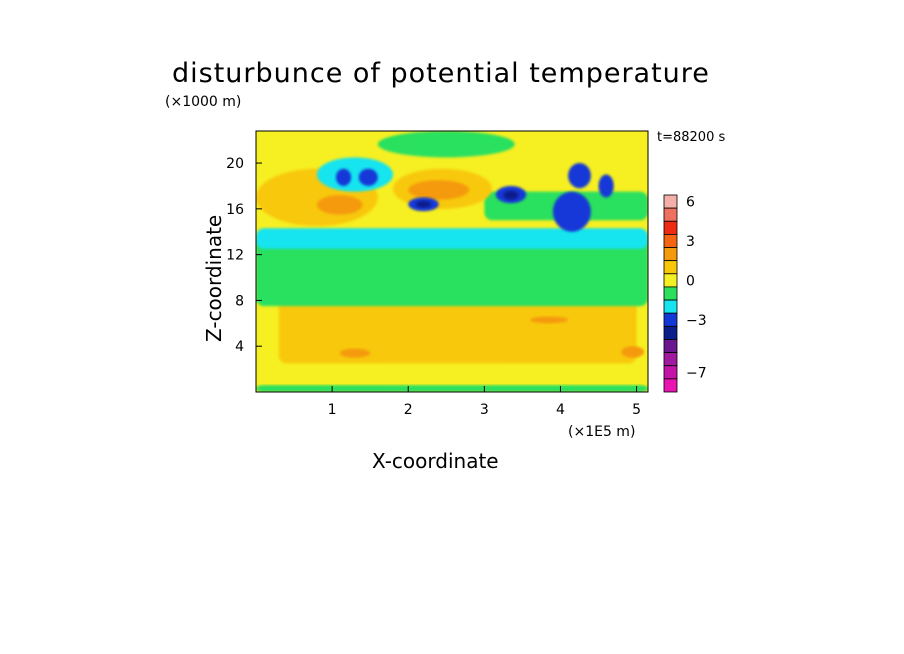 The height and width of the screenshot is (654, 904). What do you see at coordinates (696, 321) in the screenshot?
I see `colorbar-label: −3` at bounding box center [696, 321].